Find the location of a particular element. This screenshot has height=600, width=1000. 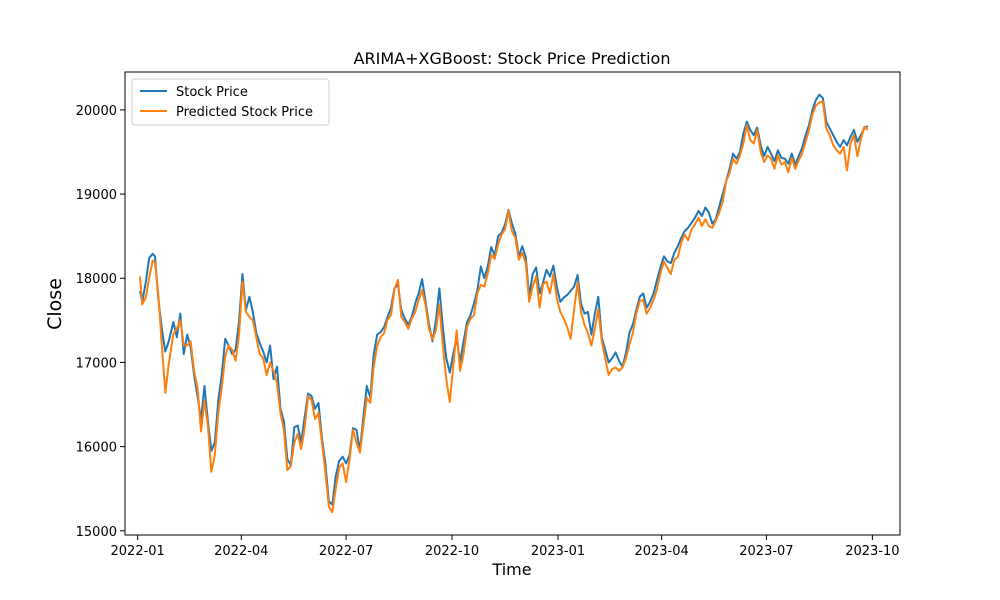

x-axis-label: Time is located at coordinates (511, 569).